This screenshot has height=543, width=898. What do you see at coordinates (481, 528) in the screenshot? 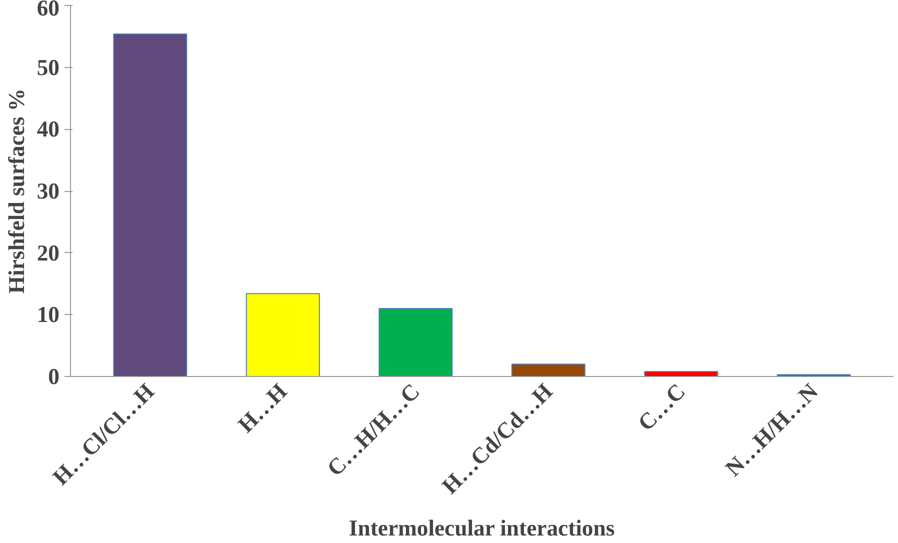
I see `x-axis-title: Intermolecular interactions` at bounding box center [481, 528].